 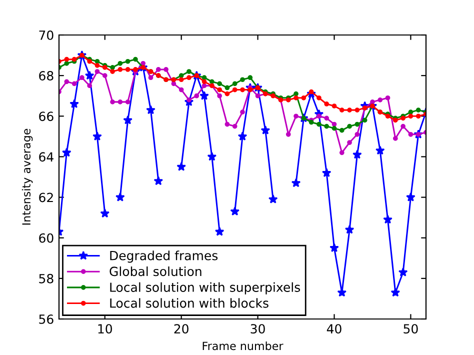 I want to click on x-axis-title: Frame number, so click(x=243, y=346).